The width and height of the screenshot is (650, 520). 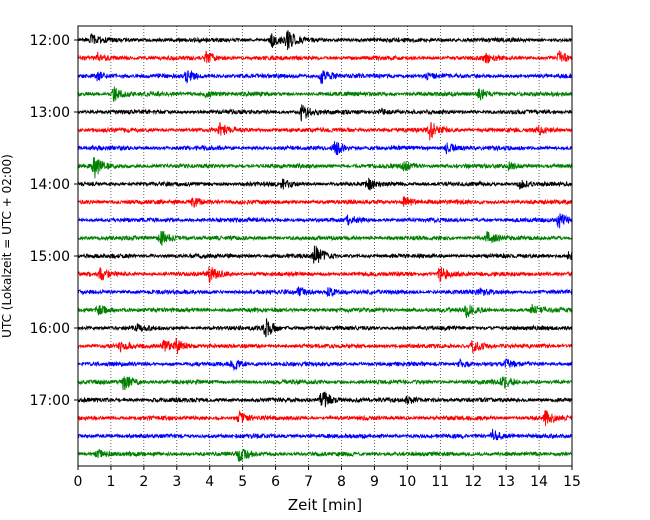 What do you see at coordinates (473, 482) in the screenshot?
I see `x-tick-label: 12` at bounding box center [473, 482].